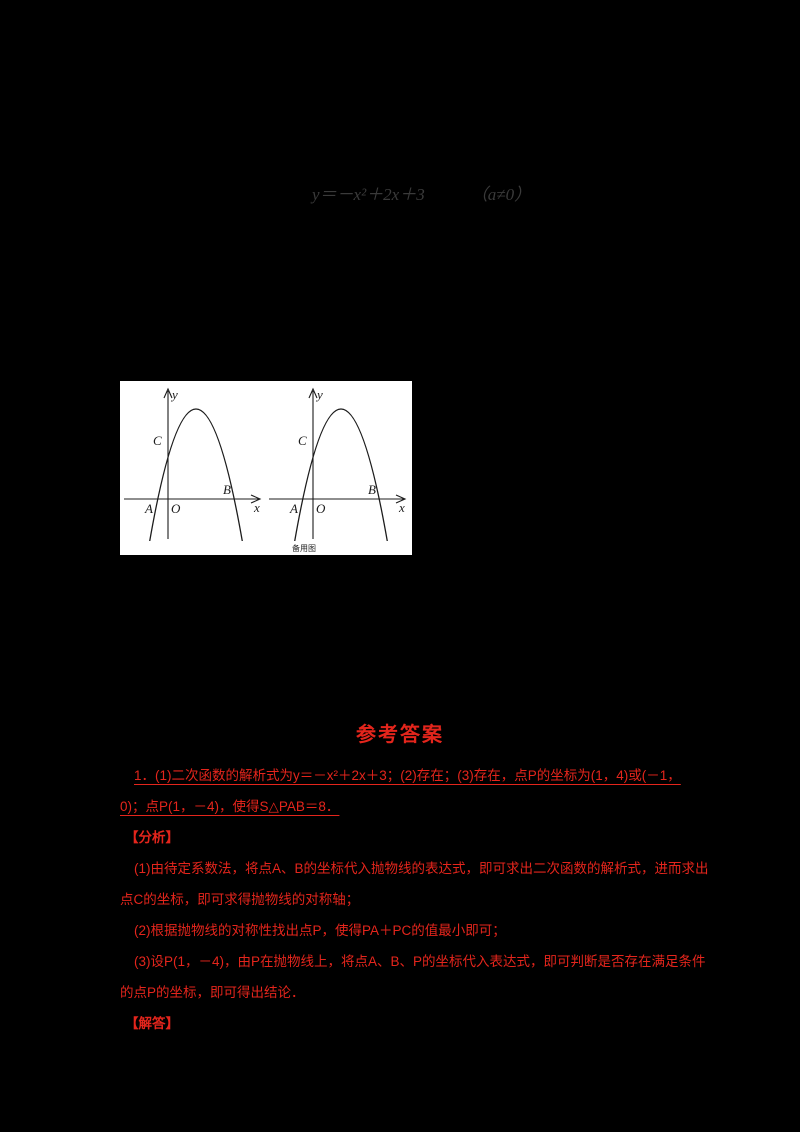  What do you see at coordinates (152, 1023) in the screenshot?
I see `solution-label: 【解答】` at bounding box center [152, 1023].